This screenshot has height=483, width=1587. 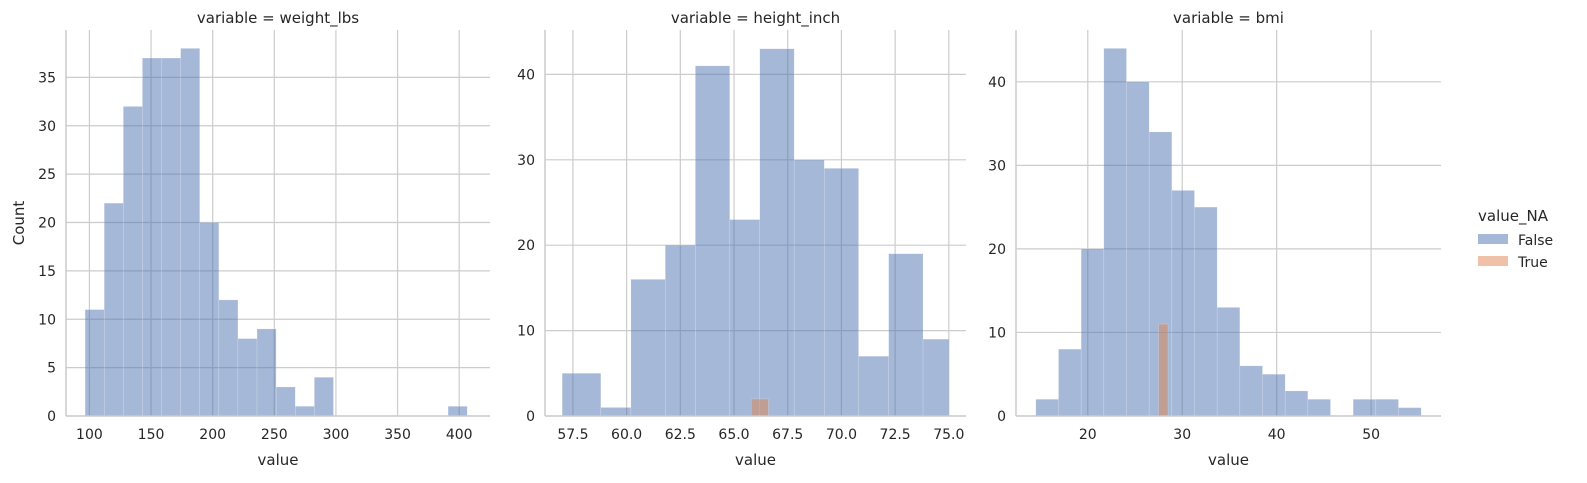 I want to click on x-tick-label: 250, so click(x=274, y=435).